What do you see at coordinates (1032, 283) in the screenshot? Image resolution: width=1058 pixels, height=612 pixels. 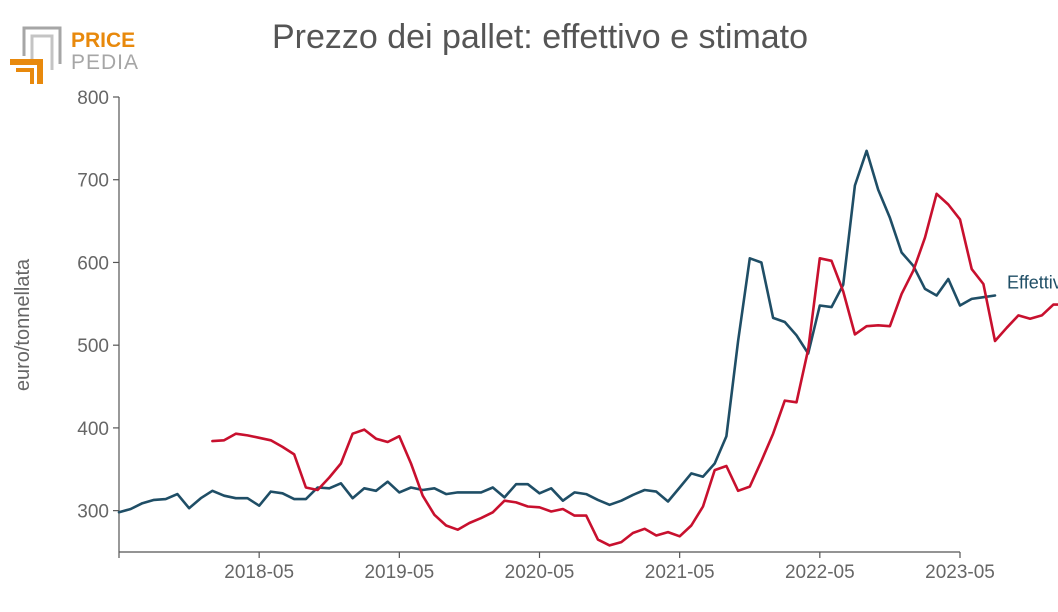 I see `series-label-effettivo: Effettivo` at bounding box center [1032, 283].